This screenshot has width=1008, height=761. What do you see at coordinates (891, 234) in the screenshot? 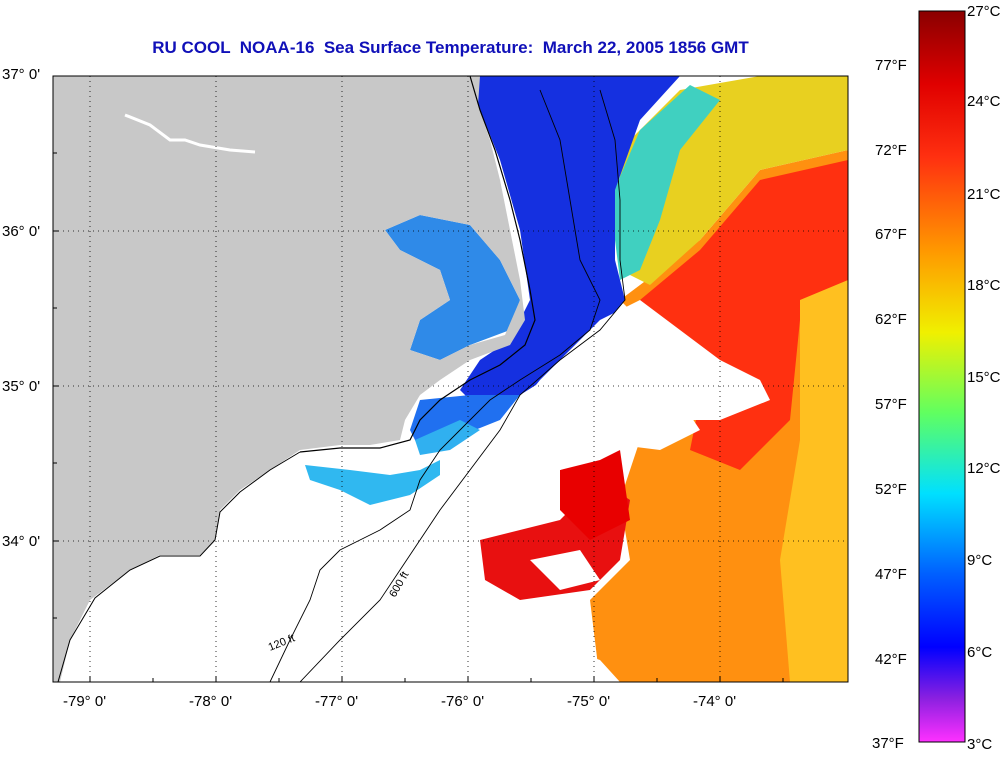
I see `colorbar-f-67: 67°F` at bounding box center [891, 234].